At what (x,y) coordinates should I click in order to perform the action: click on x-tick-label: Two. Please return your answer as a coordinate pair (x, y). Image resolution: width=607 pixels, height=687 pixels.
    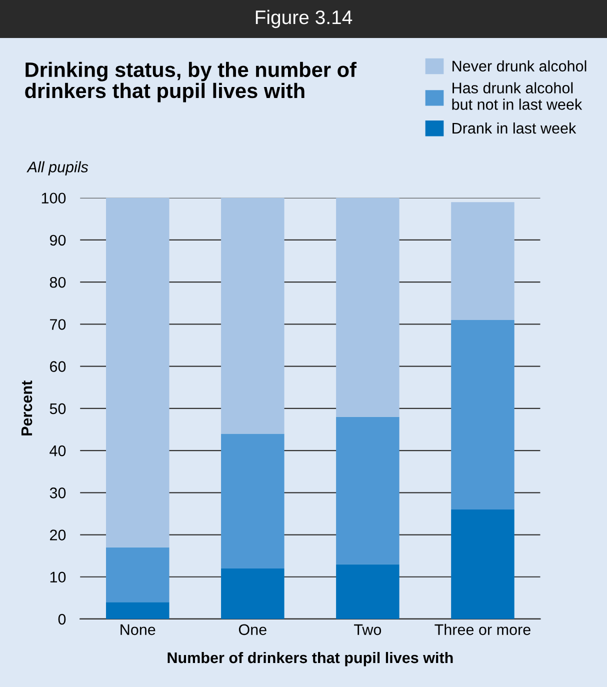
    Looking at the image, I should click on (368, 630).